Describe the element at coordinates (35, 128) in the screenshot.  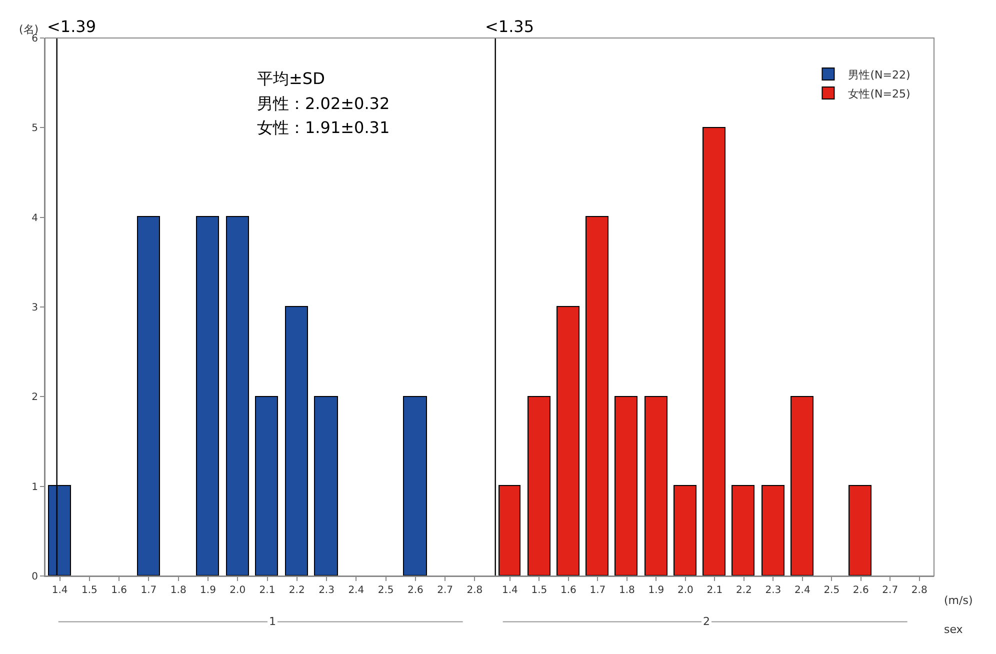
I see `y-tick-label: 5` at that location.